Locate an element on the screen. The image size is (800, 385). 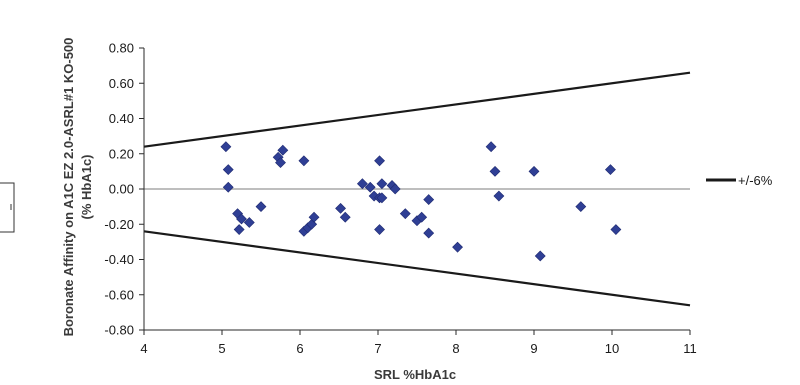
legend: +/-6% is located at coordinates (739, 180).